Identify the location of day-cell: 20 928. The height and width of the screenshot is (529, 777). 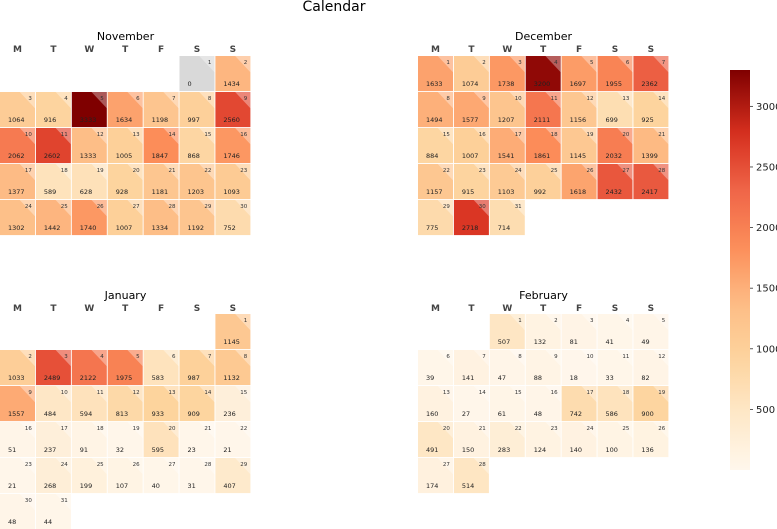
(125, 182).